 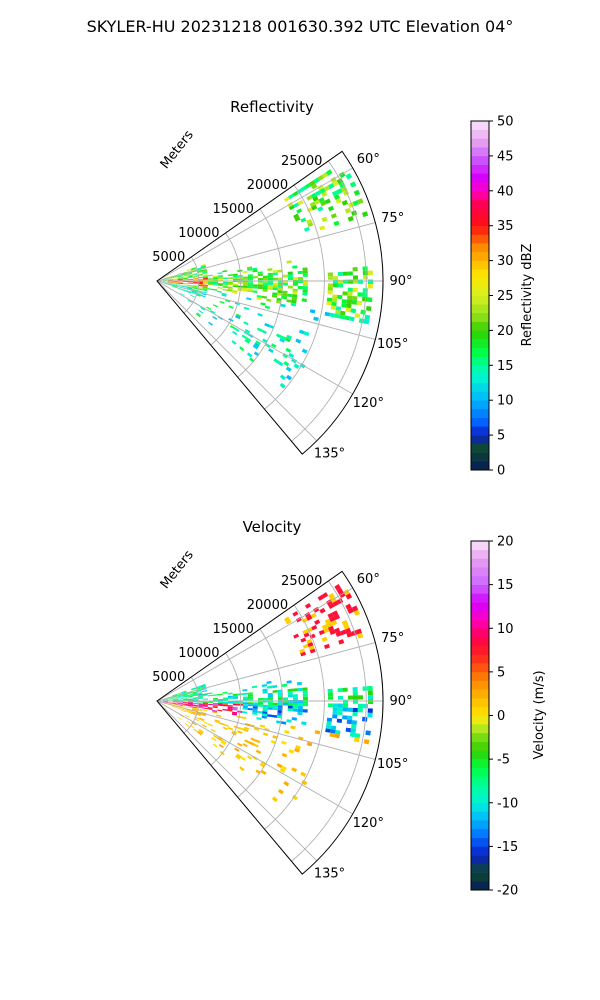 What do you see at coordinates (527, 295) in the screenshot?
I see `reflectivity-colorbar-label: Reflectivity dBZ` at bounding box center [527, 295].